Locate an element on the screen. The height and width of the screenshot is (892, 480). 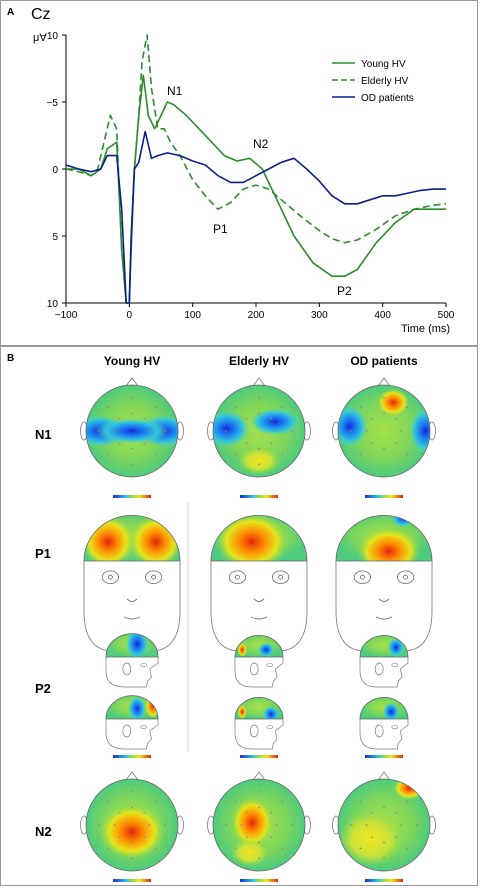
x-tick-label: −100 is located at coordinates (66, 315).